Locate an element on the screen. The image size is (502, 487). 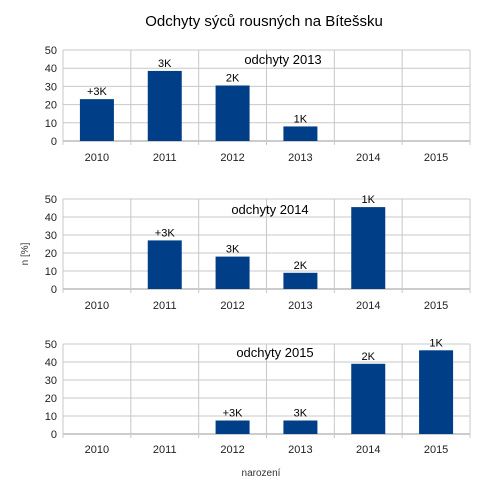
panel-title: odchyty 2013 is located at coordinates (282, 59).